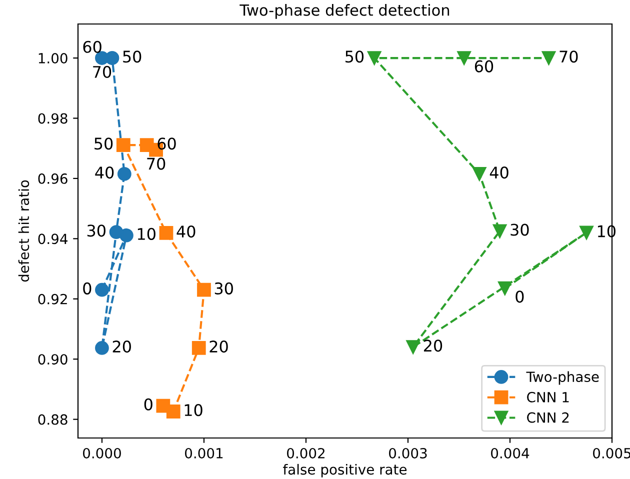  Describe the element at coordinates (53, 58) in the screenshot. I see `y-tick-label: 1.00` at that location.